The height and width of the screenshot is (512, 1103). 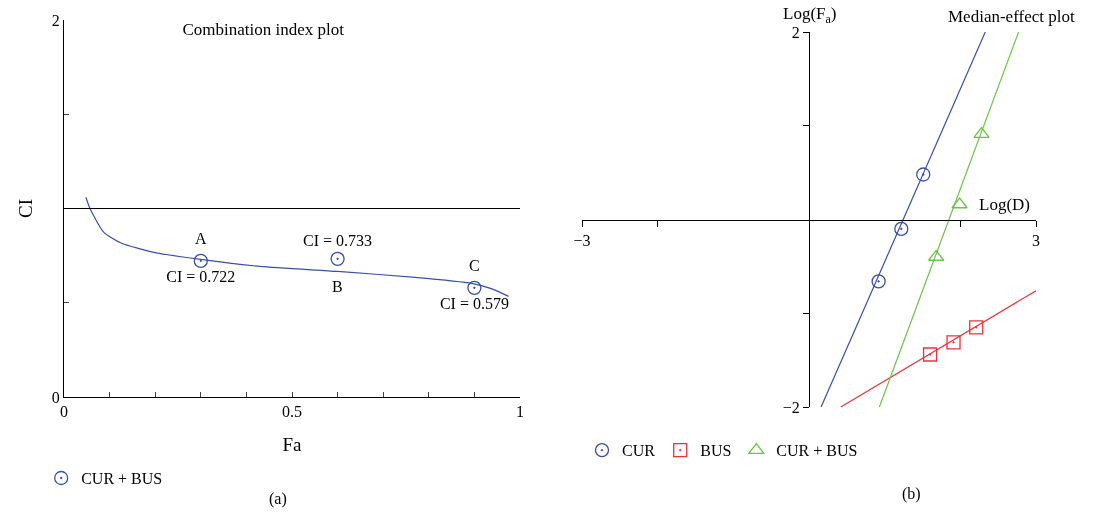 What do you see at coordinates (25, 208) in the screenshot?
I see `y-axis-title: CI` at bounding box center [25, 208].